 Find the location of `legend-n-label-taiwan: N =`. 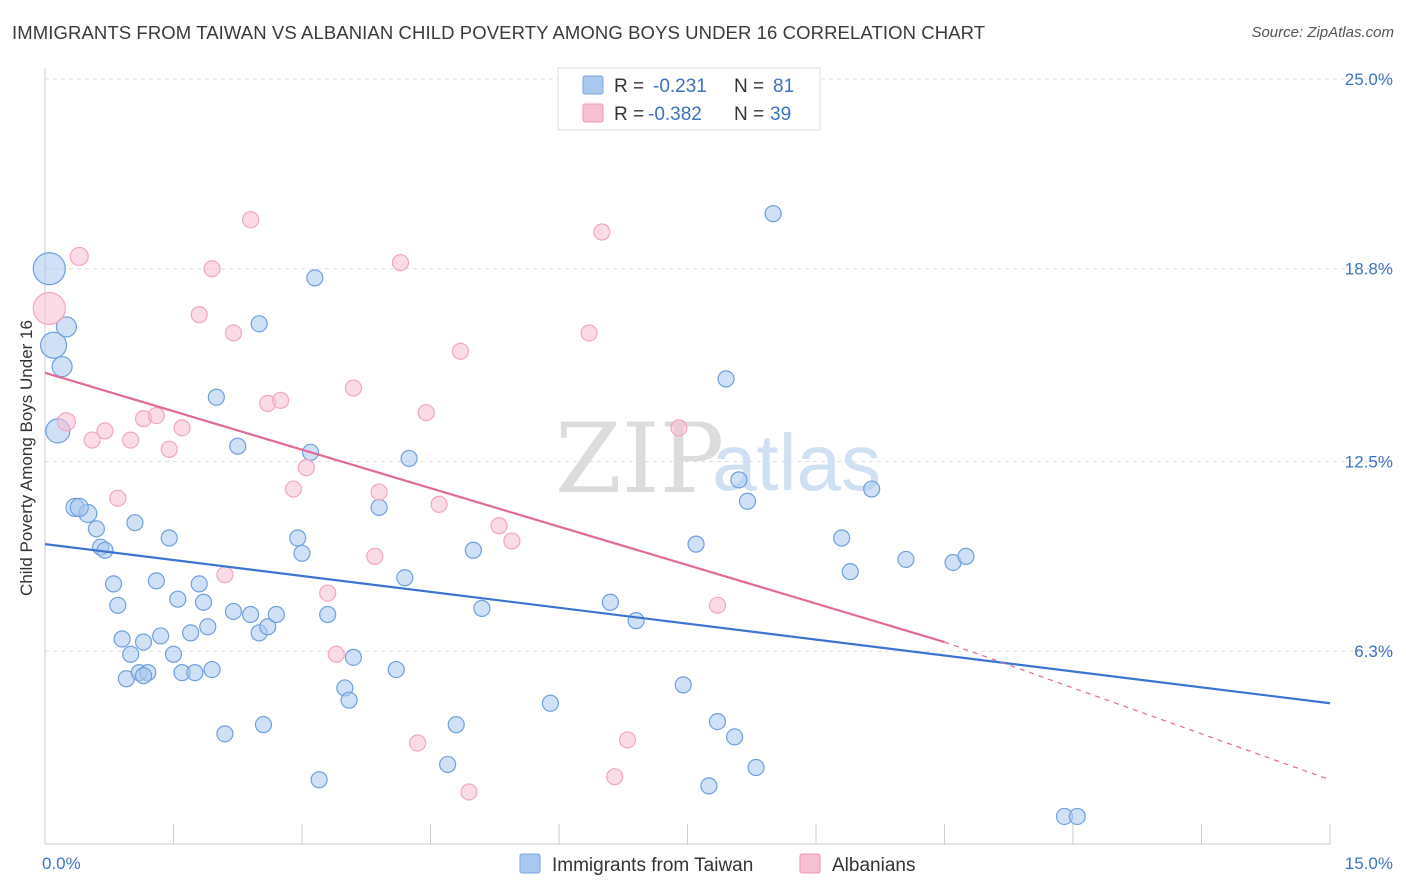

legend-n-label-taiwan: N = is located at coordinates (749, 86).